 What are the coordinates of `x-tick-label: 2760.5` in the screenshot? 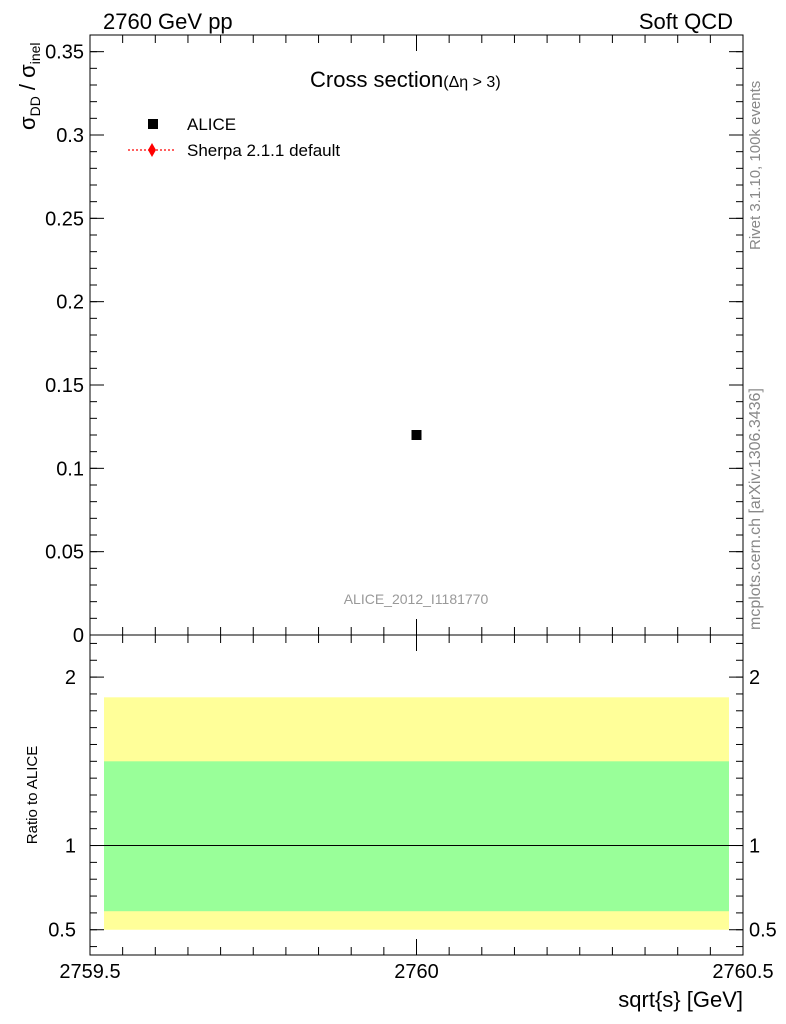 It's located at (742, 972).